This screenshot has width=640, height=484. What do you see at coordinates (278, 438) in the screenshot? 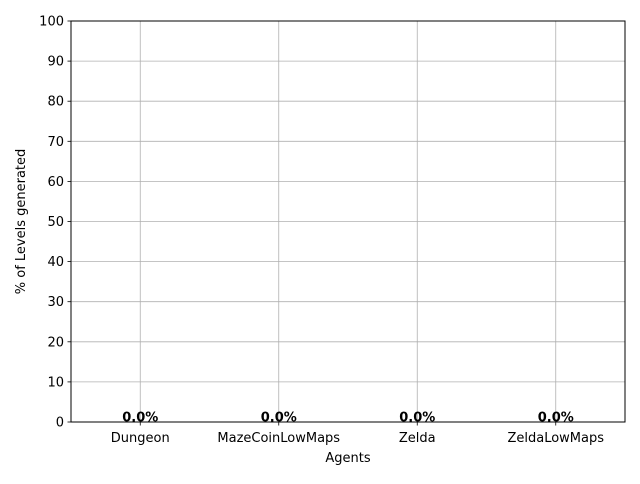
I see `x-tick-label: MazeCoinLowMaps` at bounding box center [278, 438].